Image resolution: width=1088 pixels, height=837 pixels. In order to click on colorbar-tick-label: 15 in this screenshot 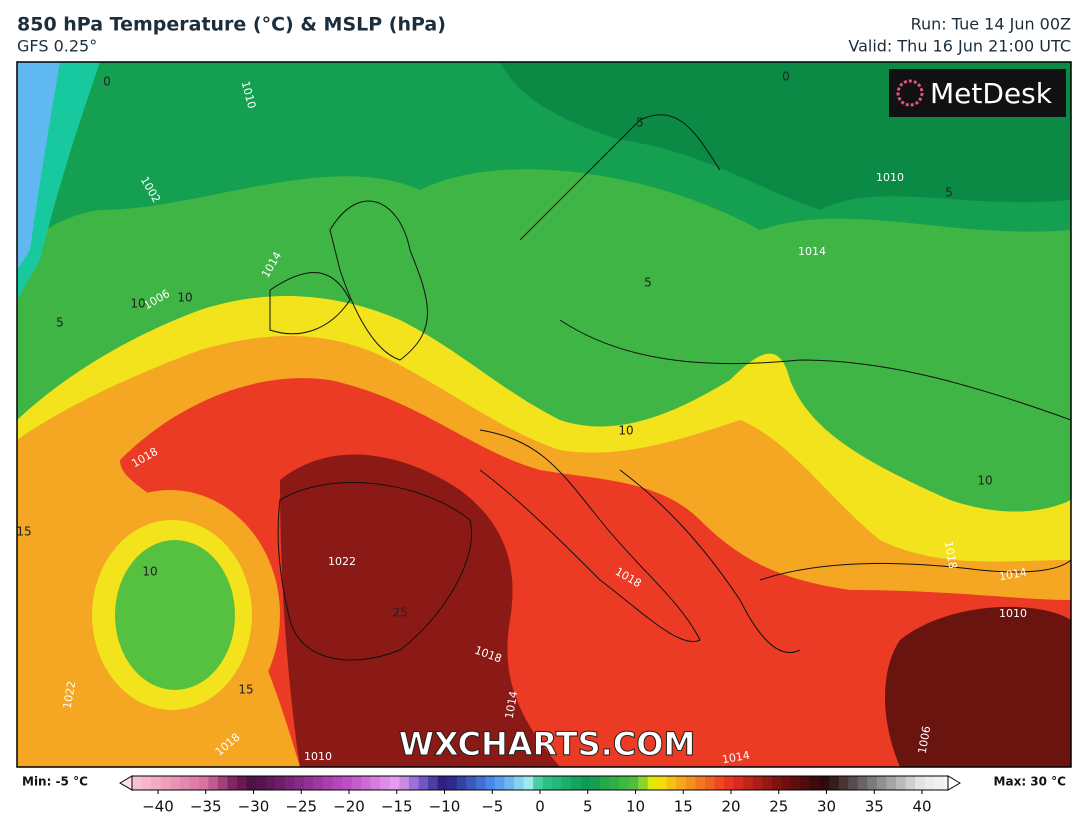, I will do `click(683, 807)`.